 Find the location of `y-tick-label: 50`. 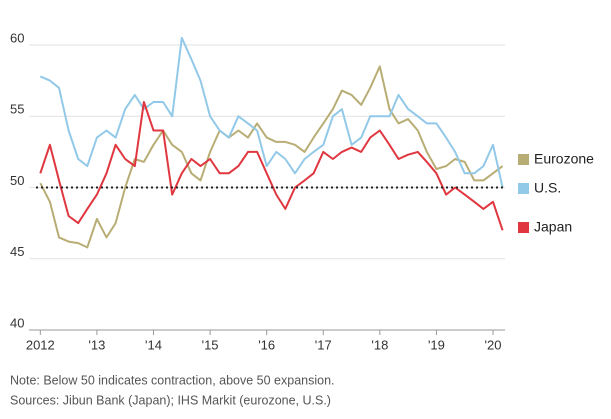

y-tick-label: 50 is located at coordinates (17, 180).